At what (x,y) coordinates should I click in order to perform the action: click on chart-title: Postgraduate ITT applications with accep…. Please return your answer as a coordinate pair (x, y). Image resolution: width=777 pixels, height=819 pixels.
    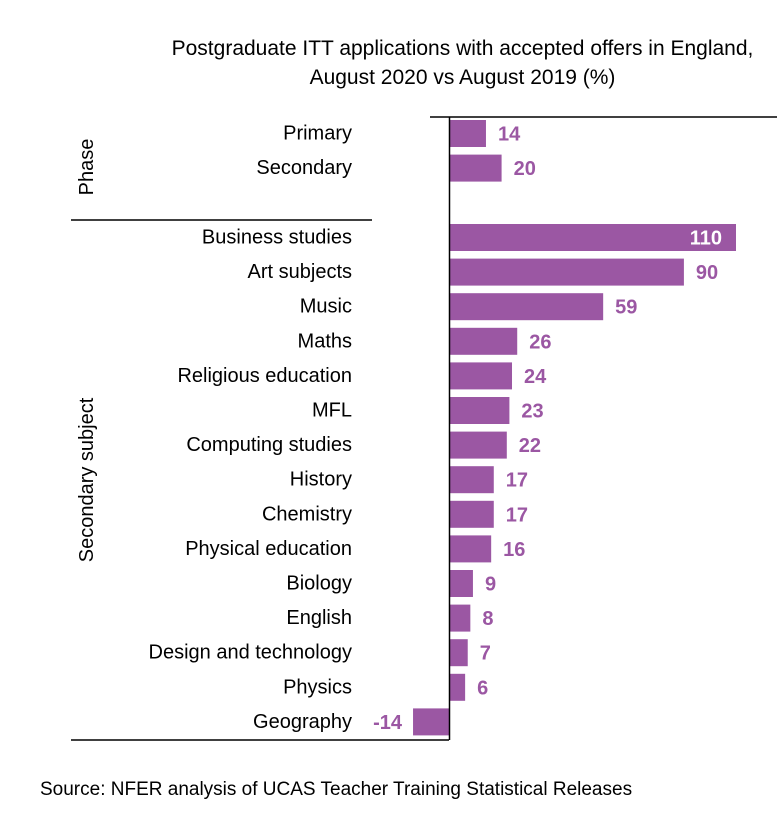
    Looking at the image, I should click on (462, 63).